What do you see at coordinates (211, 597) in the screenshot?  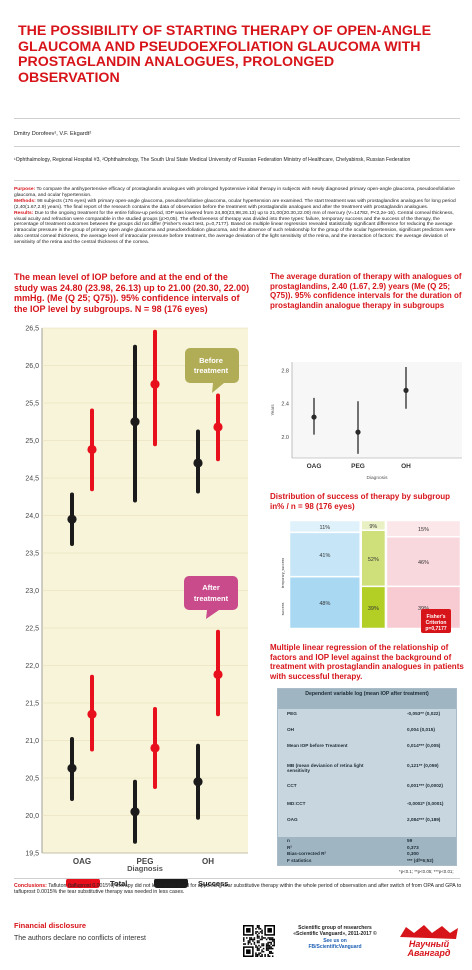 I see `callout-after: After treatment` at bounding box center [211, 597].